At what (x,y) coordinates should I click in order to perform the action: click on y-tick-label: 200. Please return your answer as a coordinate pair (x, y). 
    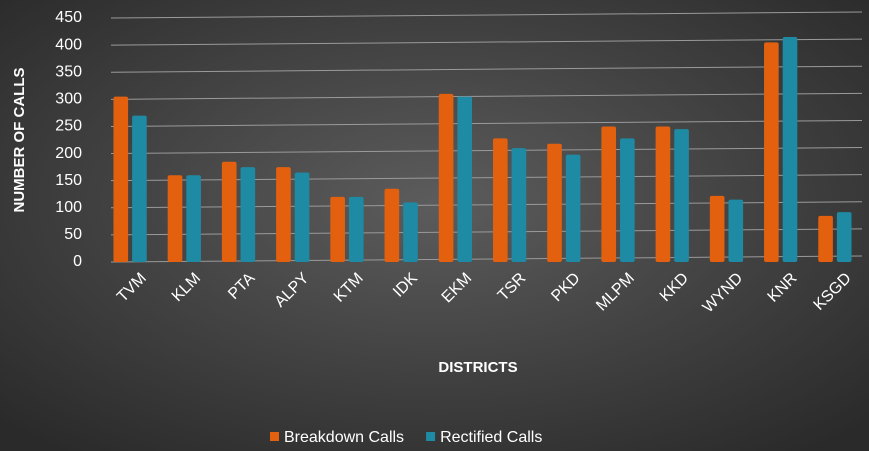
    Looking at the image, I should click on (68, 153).